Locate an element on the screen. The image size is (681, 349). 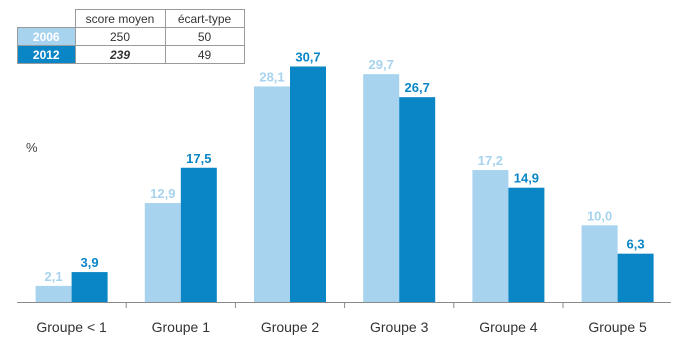
data-label-2012-2: 17,5 is located at coordinates (198, 158).